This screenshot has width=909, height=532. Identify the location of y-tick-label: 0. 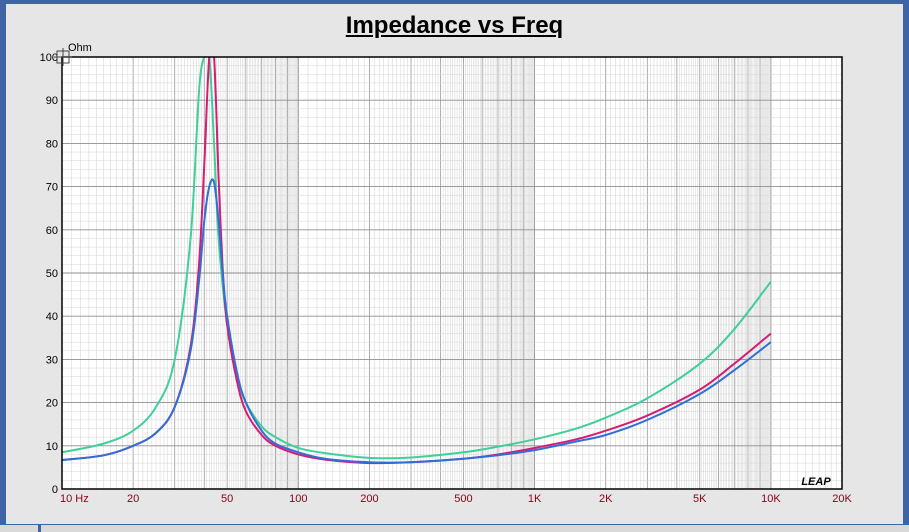
(55, 490).